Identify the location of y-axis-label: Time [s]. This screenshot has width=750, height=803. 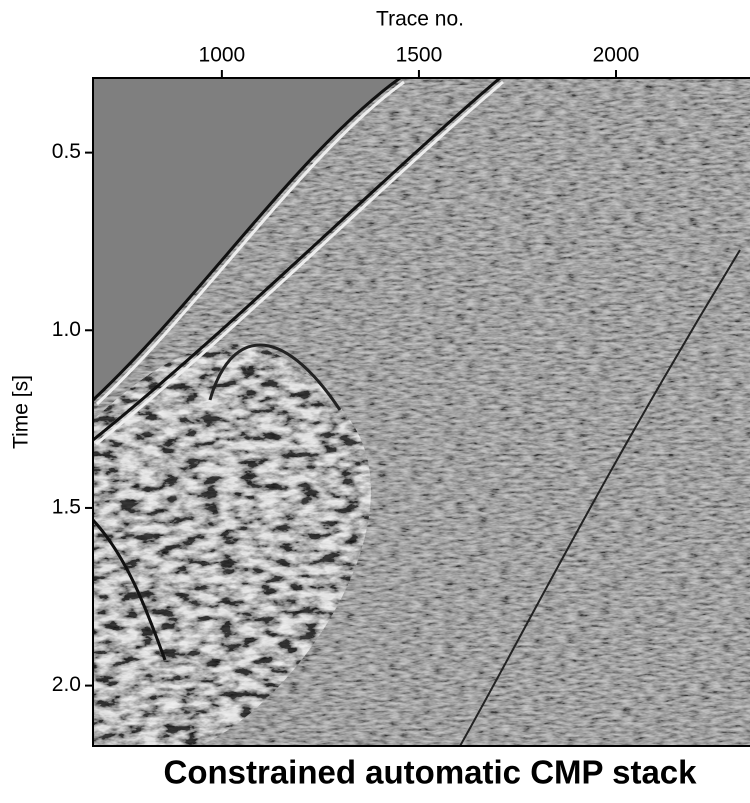
(21, 412).